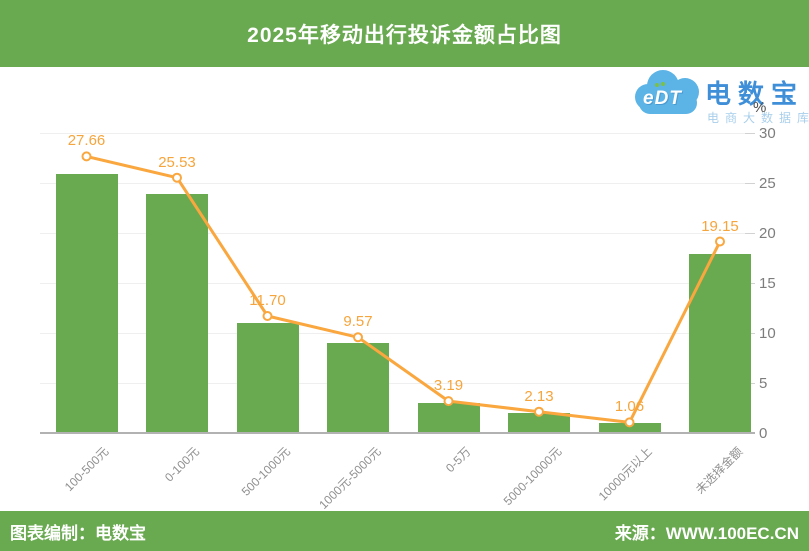  I want to click on footer-source: 来源：WWW.100EC.CN, so click(706, 533).